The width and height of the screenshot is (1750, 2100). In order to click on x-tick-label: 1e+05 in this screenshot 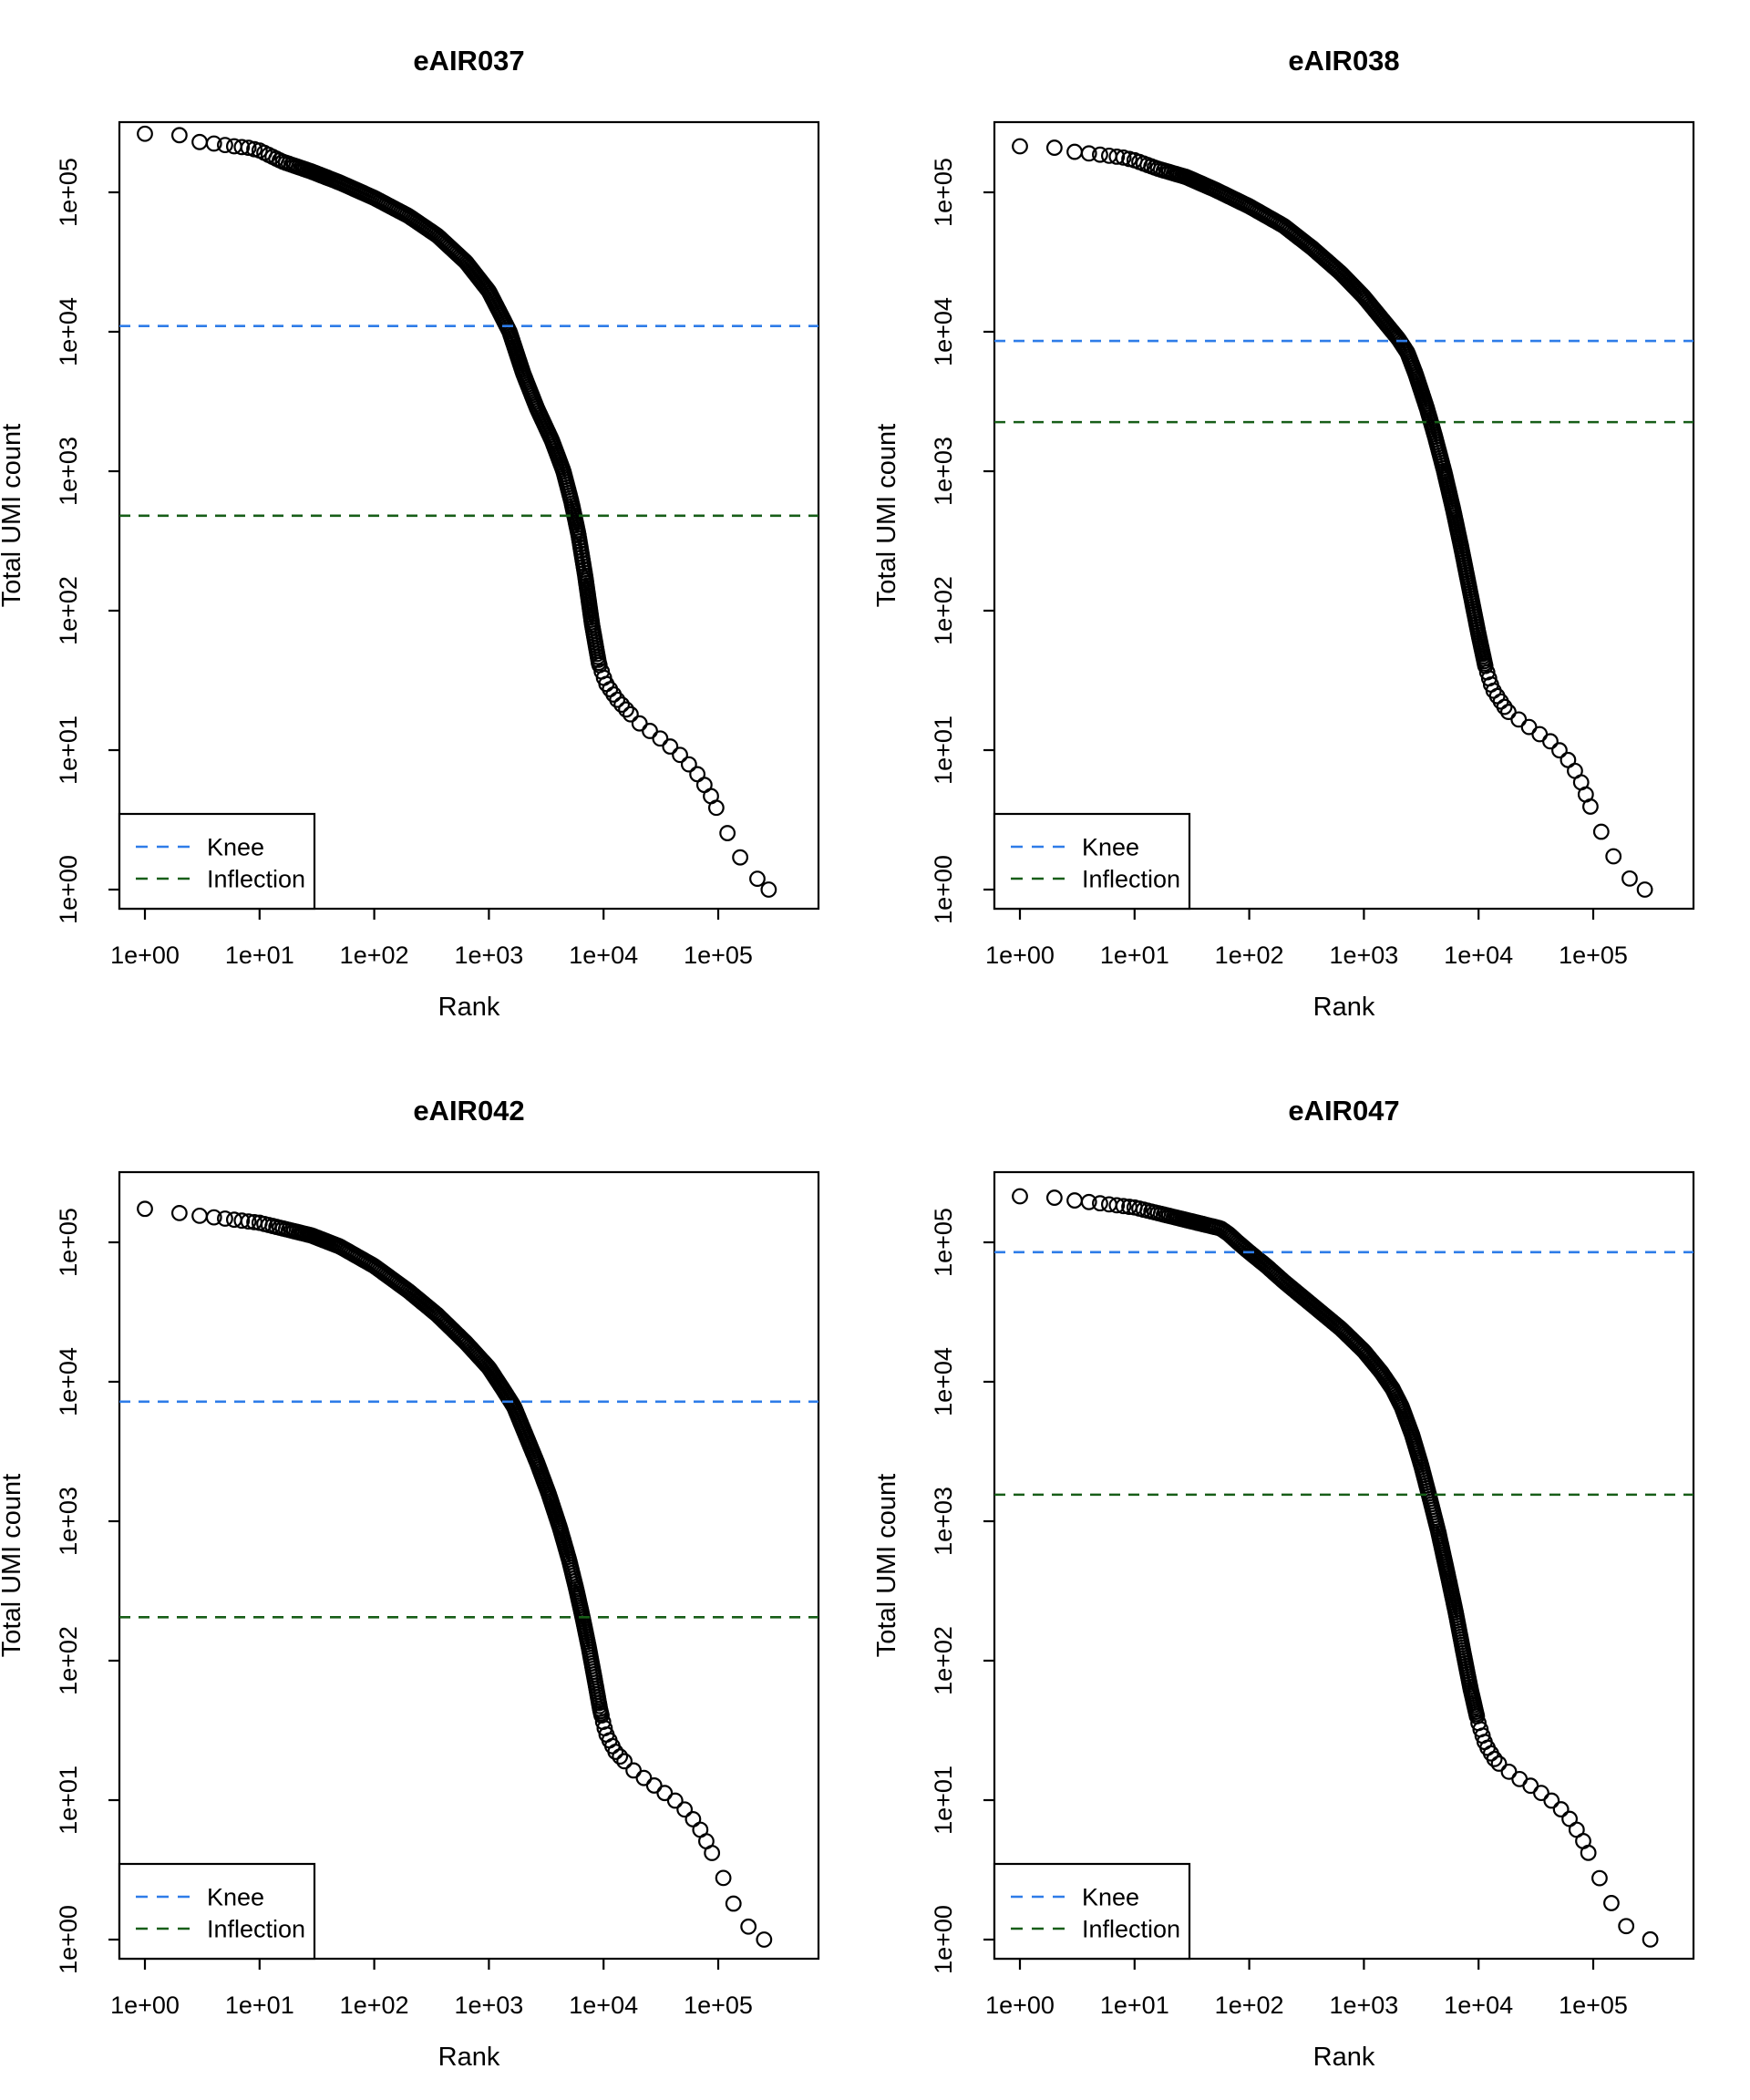, I will do `click(719, 2006)`.